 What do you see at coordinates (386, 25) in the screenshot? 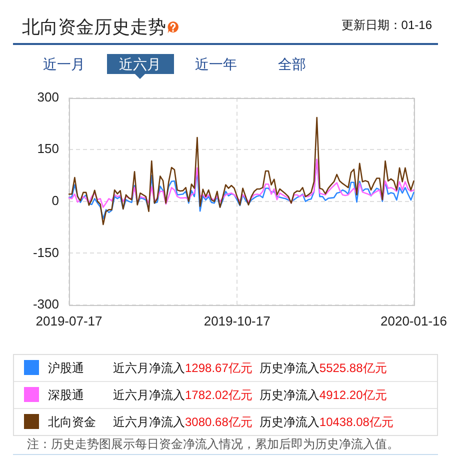
I see `chart-subtitle: 更新日期：01-16` at bounding box center [386, 25].